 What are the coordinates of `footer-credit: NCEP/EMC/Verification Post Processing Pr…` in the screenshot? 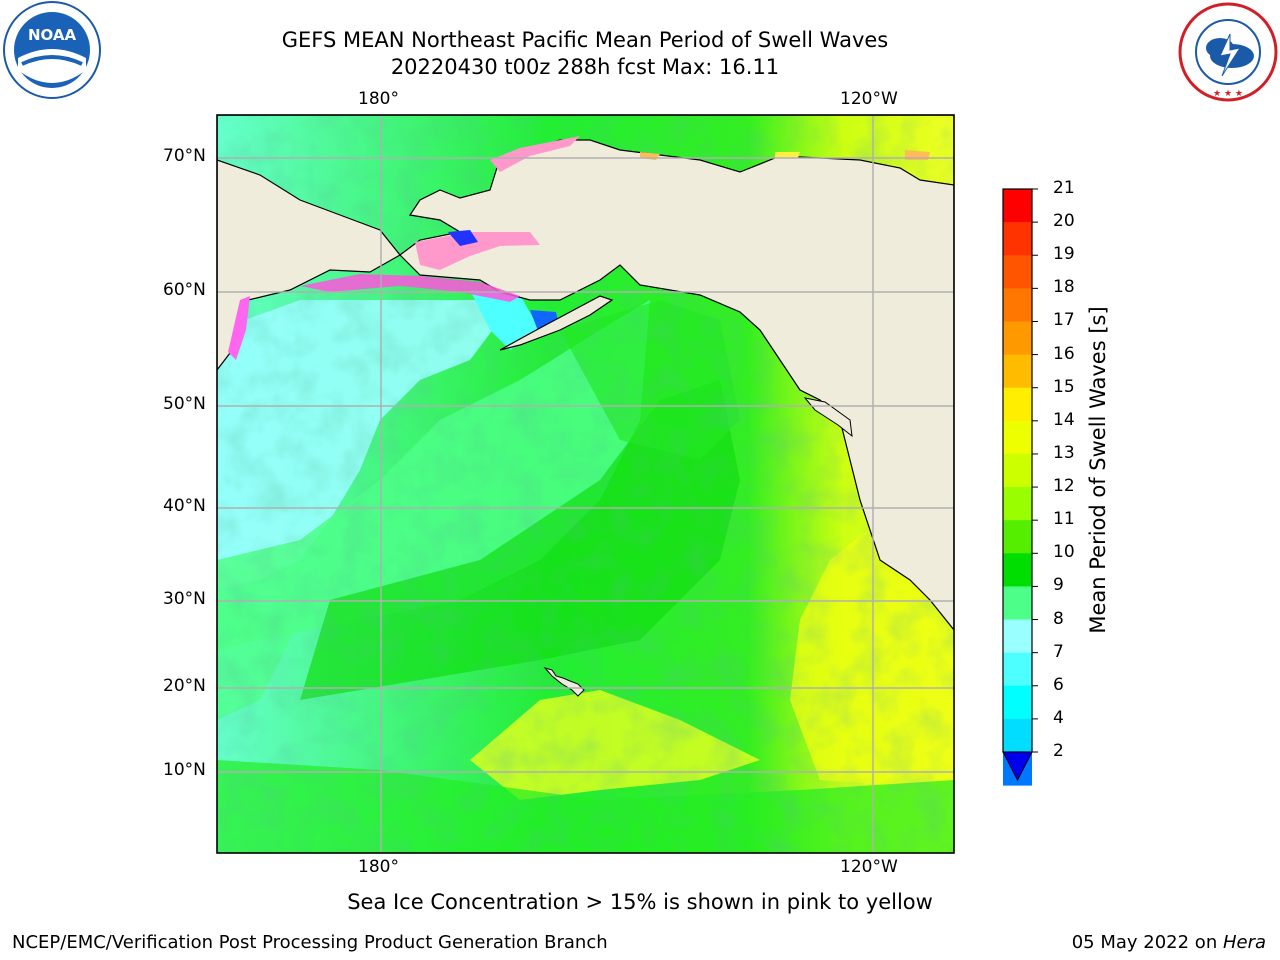 It's located at (310, 942).